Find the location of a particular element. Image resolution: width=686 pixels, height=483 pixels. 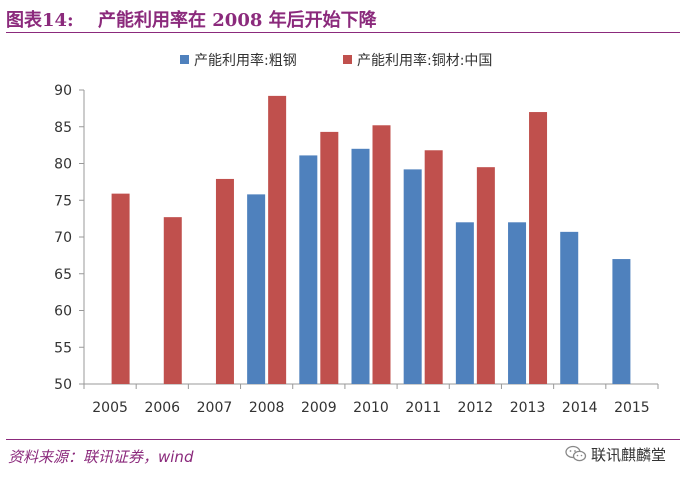

legend-label-copper: 产能利用率:铜材:中国 is located at coordinates (425, 61).